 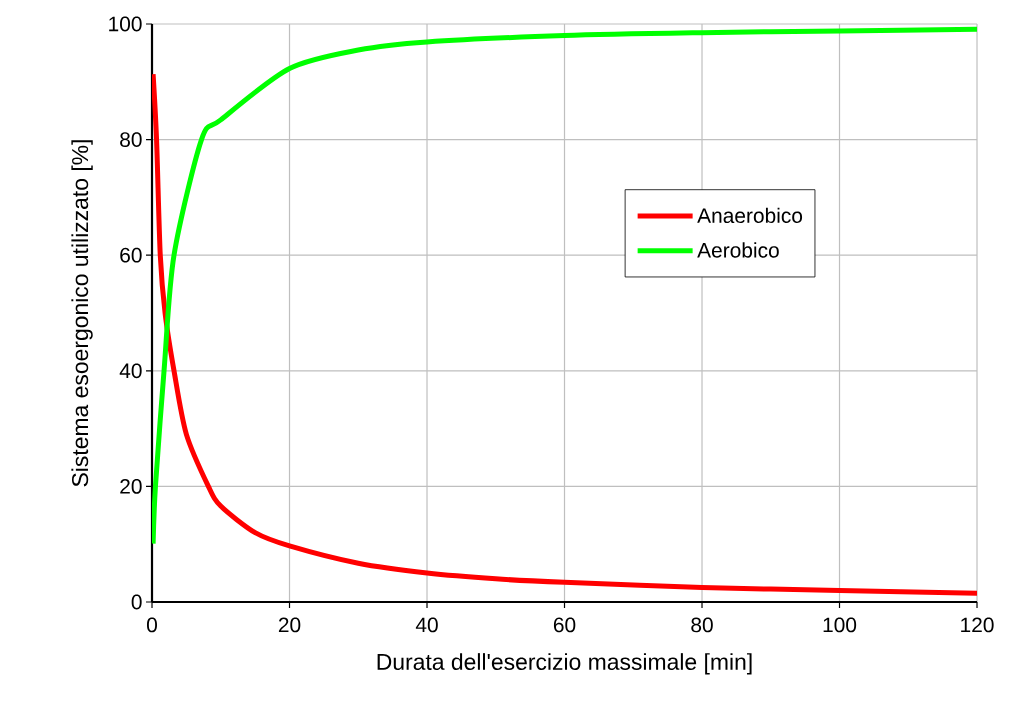 I want to click on y-tick-label: 80, so click(x=131, y=139).